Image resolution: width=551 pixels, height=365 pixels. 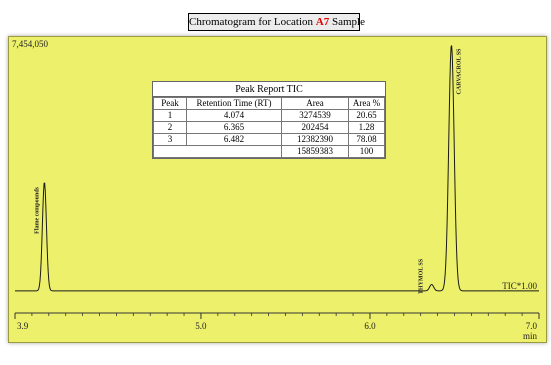 What do you see at coordinates (366, 115) in the screenshot?
I see `cell-area-percent: 20.65` at bounding box center [366, 115].